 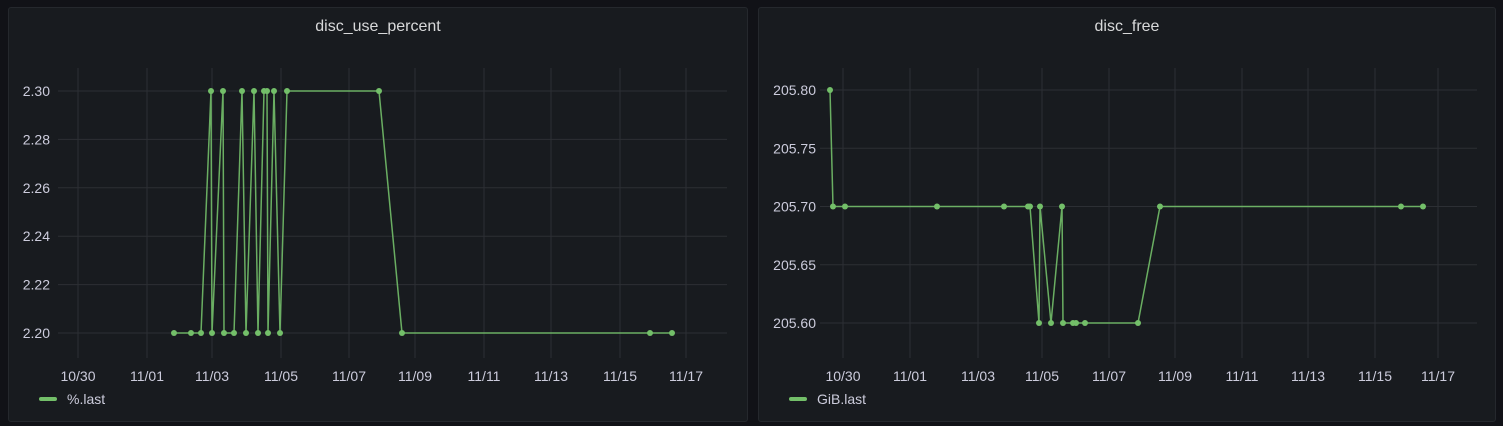 I want to click on legend: GiB.last, so click(x=827, y=399).